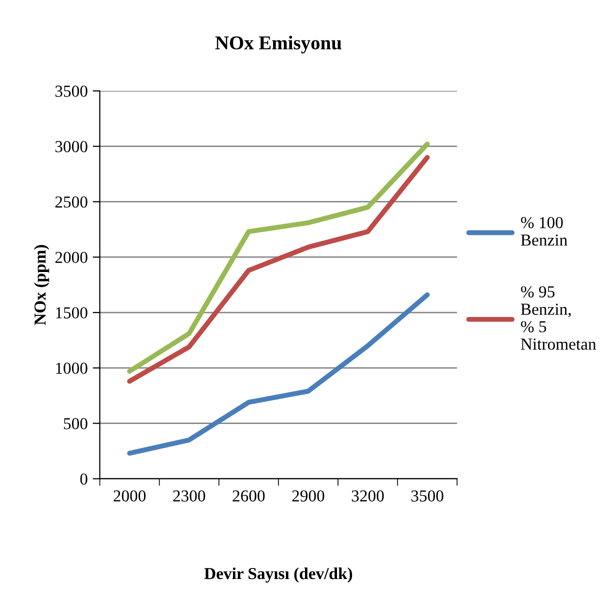  What do you see at coordinates (278, 45) in the screenshot?
I see `chart-title: NOx Emisyonu` at bounding box center [278, 45].